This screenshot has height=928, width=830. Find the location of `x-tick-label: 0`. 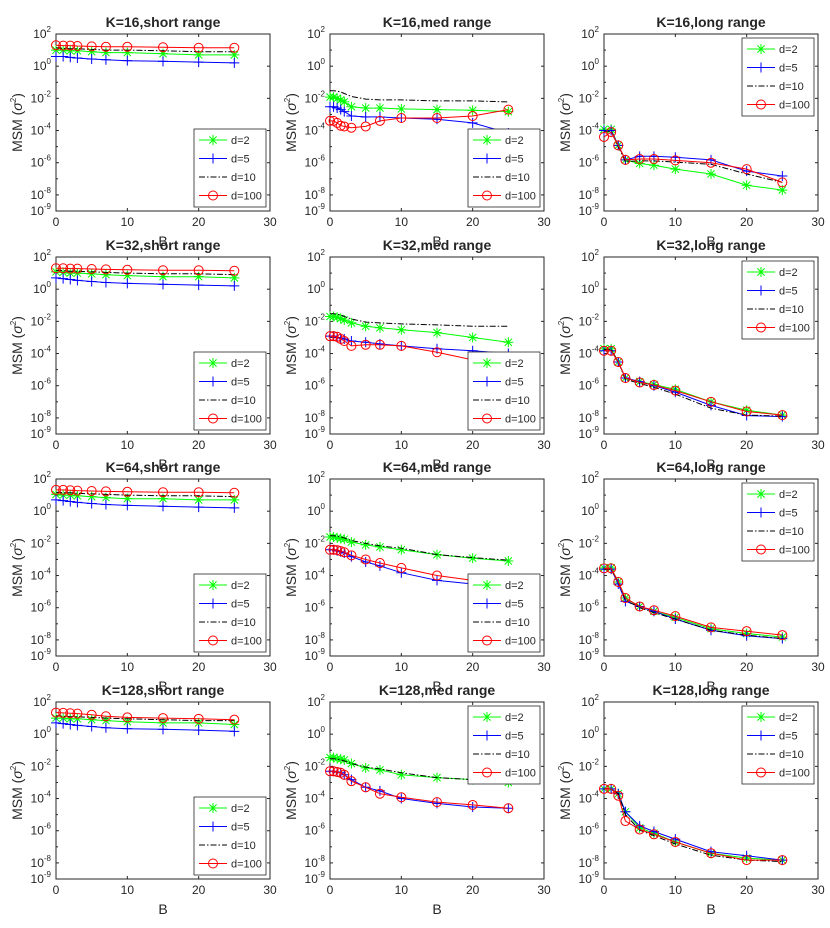

x-tick-label: 0 is located at coordinates (604, 222).